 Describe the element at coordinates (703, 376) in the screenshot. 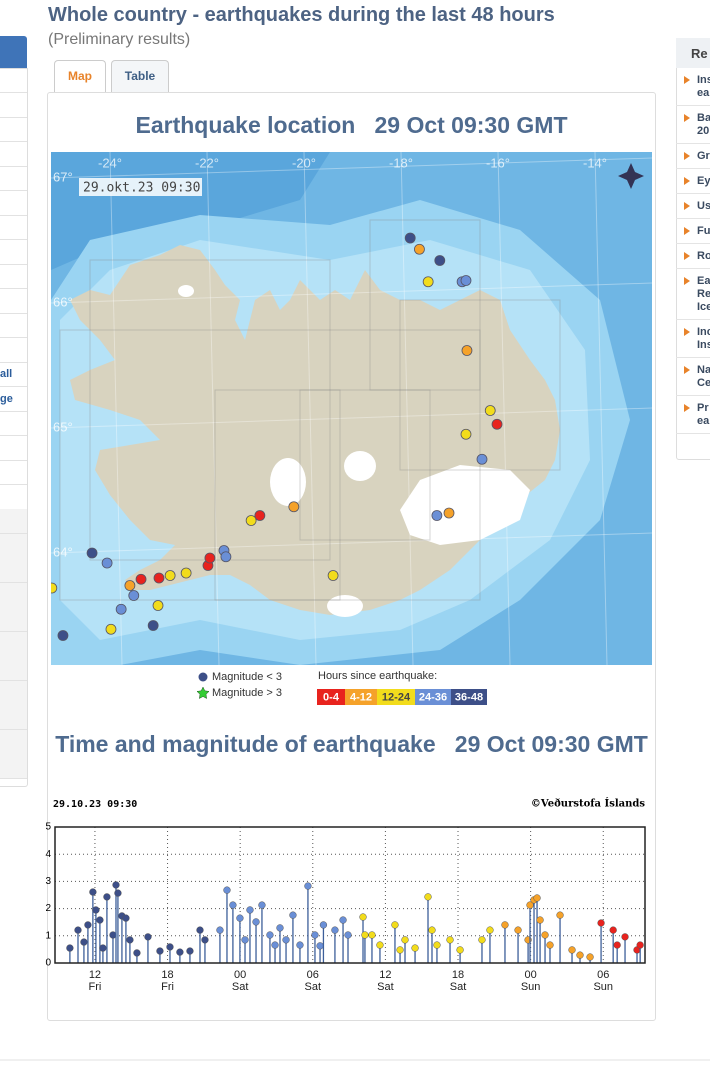

I see `right-menu-item: Na Ce` at that location.